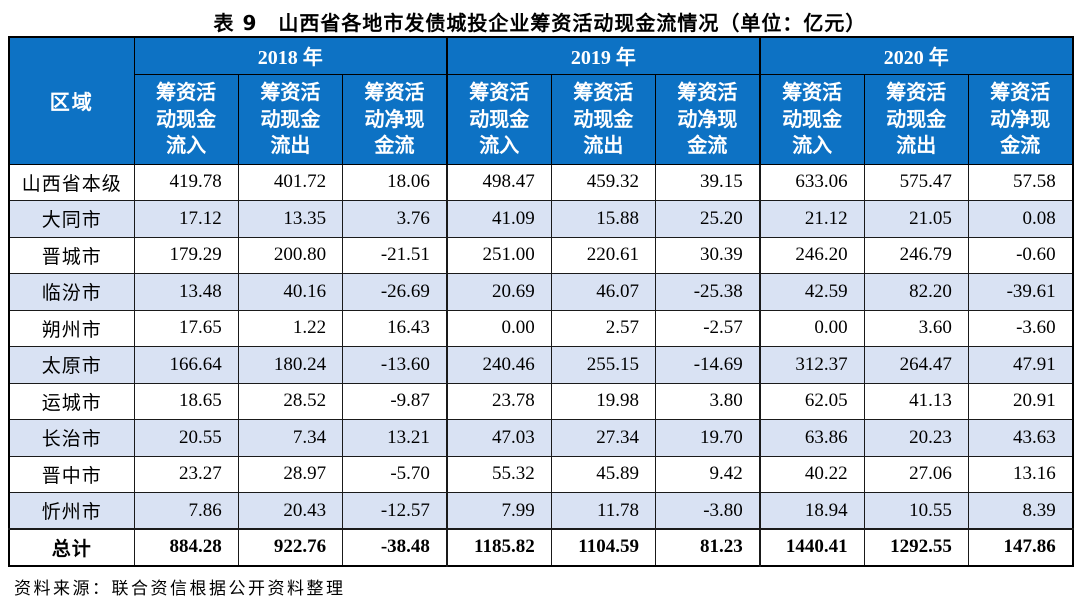 Image resolution: width=1080 pixels, height=604 pixels. Describe the element at coordinates (290, 119) in the screenshot. I see `column-header-2018-outflow: 筹资活动现金流出` at that location.